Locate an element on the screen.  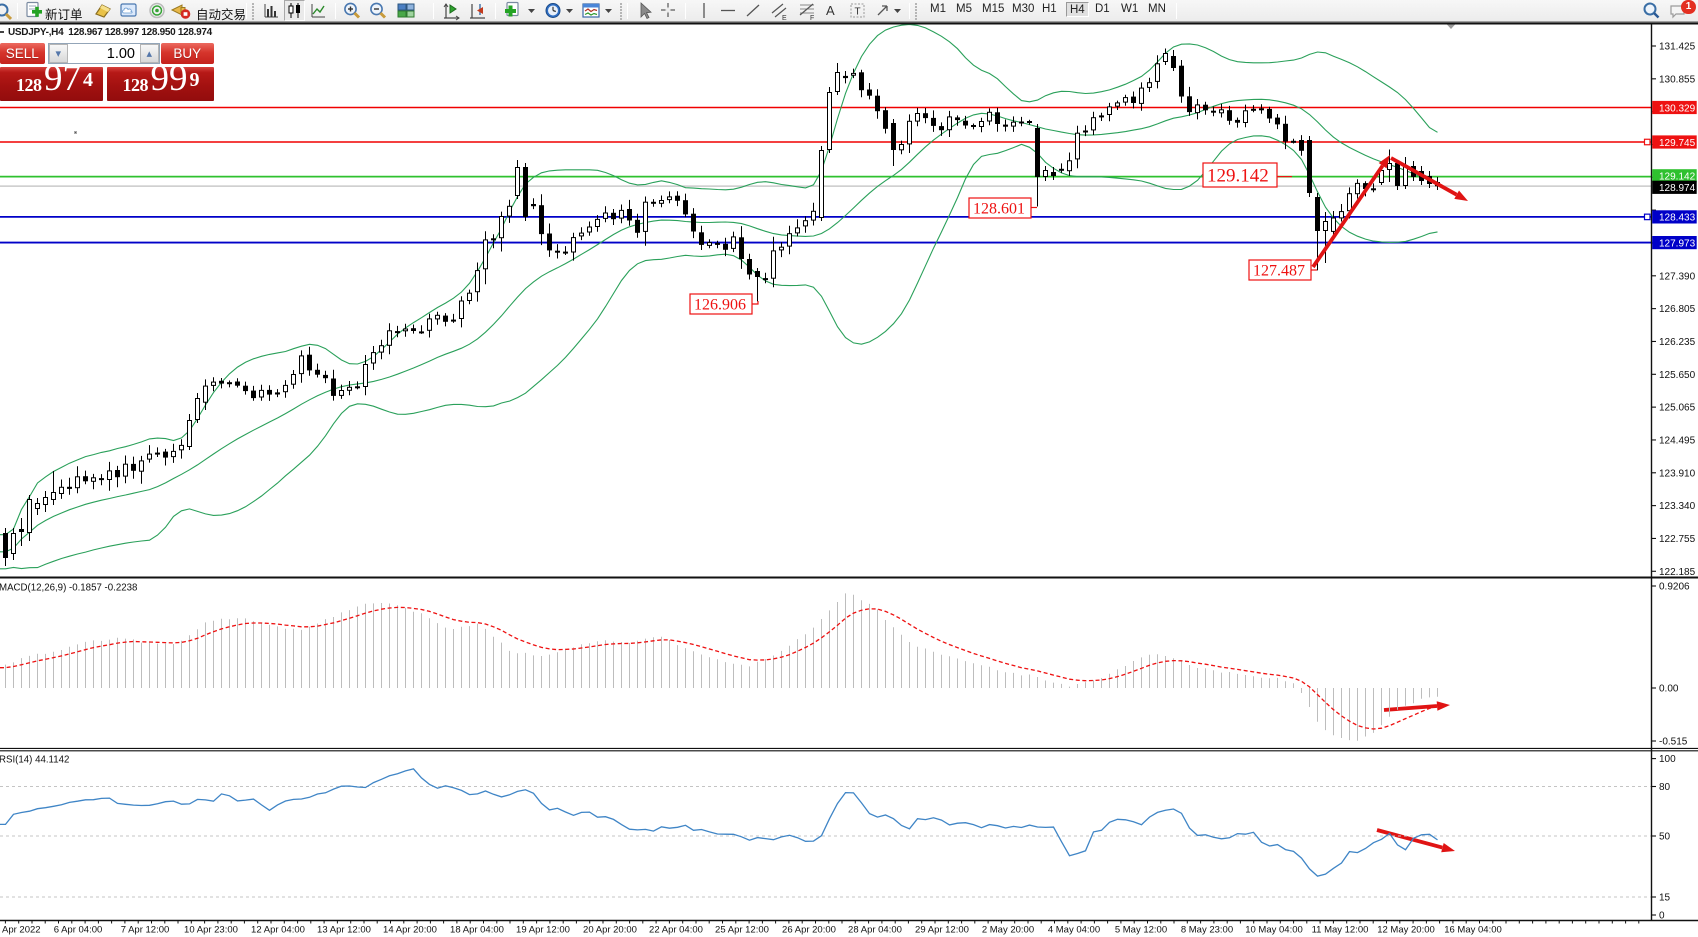
svg-text: Apr 2022 is located at coordinates (21, 930).